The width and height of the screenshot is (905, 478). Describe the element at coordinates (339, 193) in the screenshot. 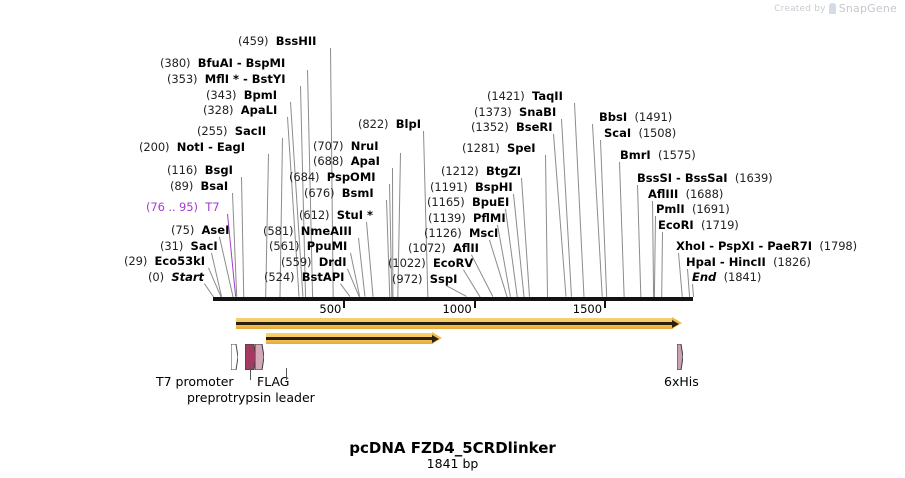

I see `enzyme-label: (676) BsmI` at that location.